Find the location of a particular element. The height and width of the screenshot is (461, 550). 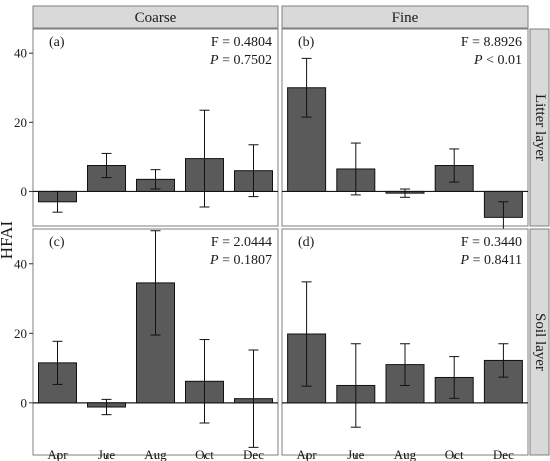

panel-label: (c) is located at coordinates (57, 242).